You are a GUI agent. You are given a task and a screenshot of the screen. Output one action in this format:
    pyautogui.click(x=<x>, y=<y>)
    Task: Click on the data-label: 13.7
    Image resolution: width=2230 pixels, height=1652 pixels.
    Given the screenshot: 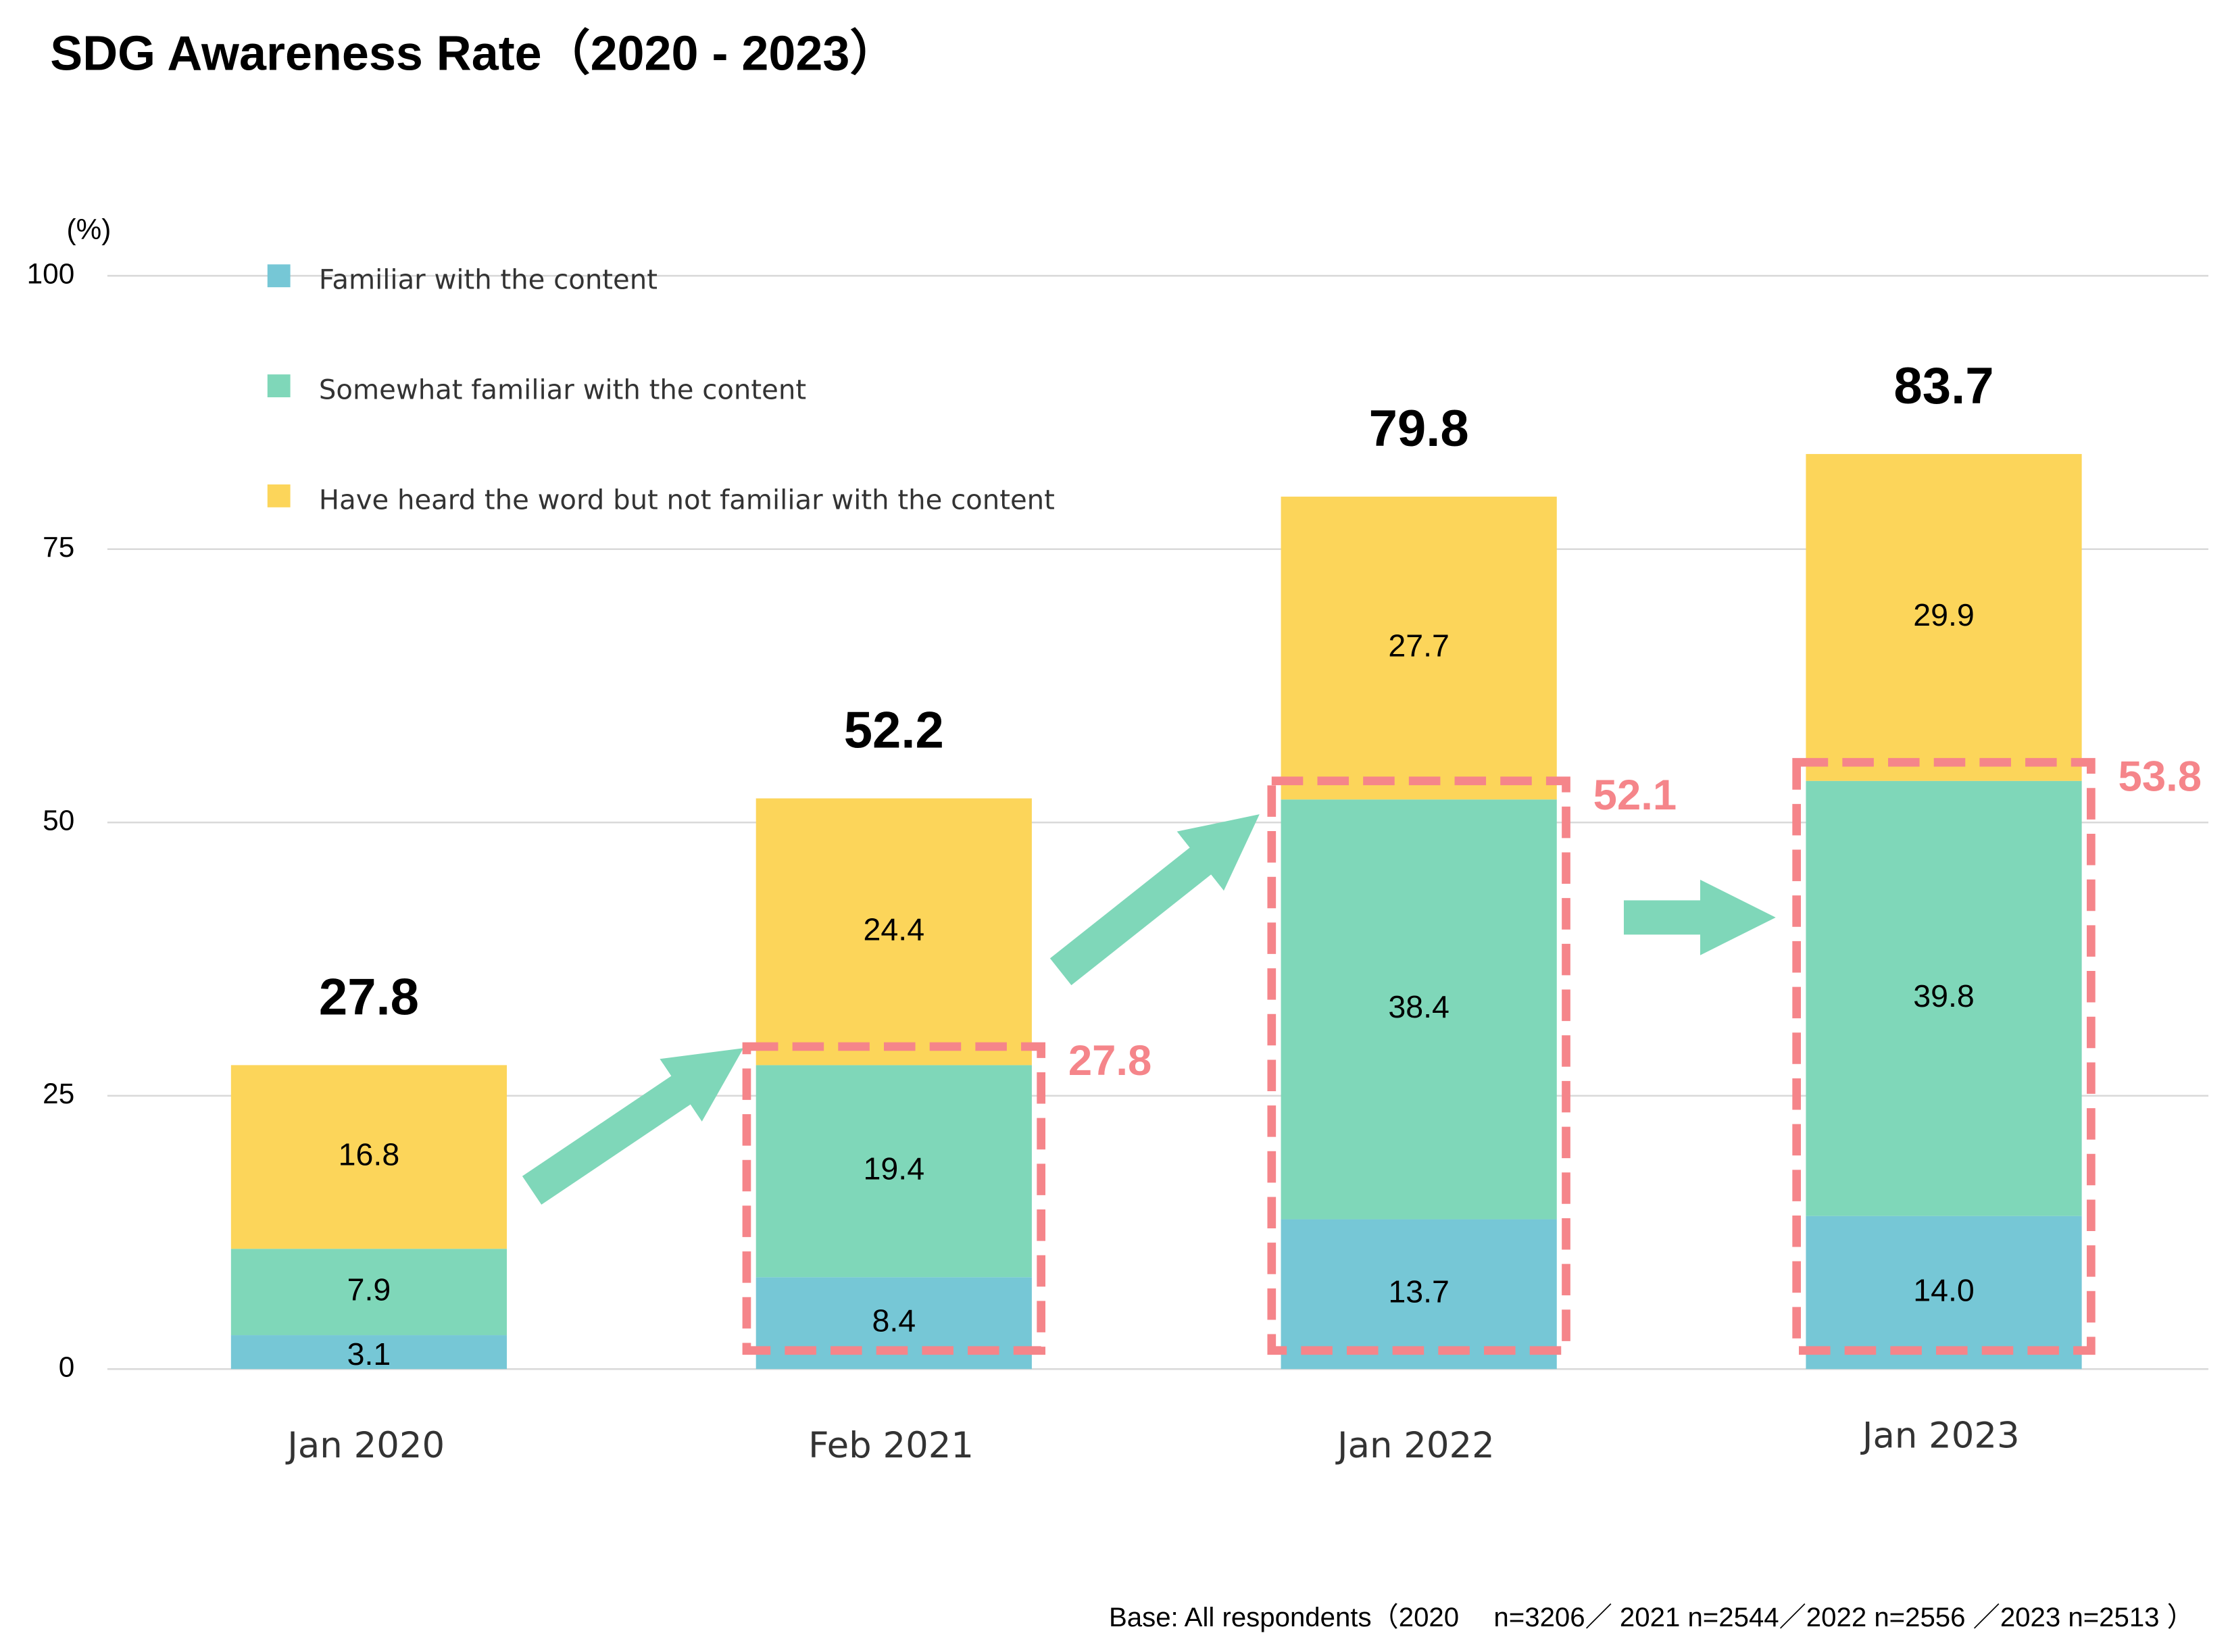 What is the action you would take?
    pyautogui.click(x=1419, y=1291)
    